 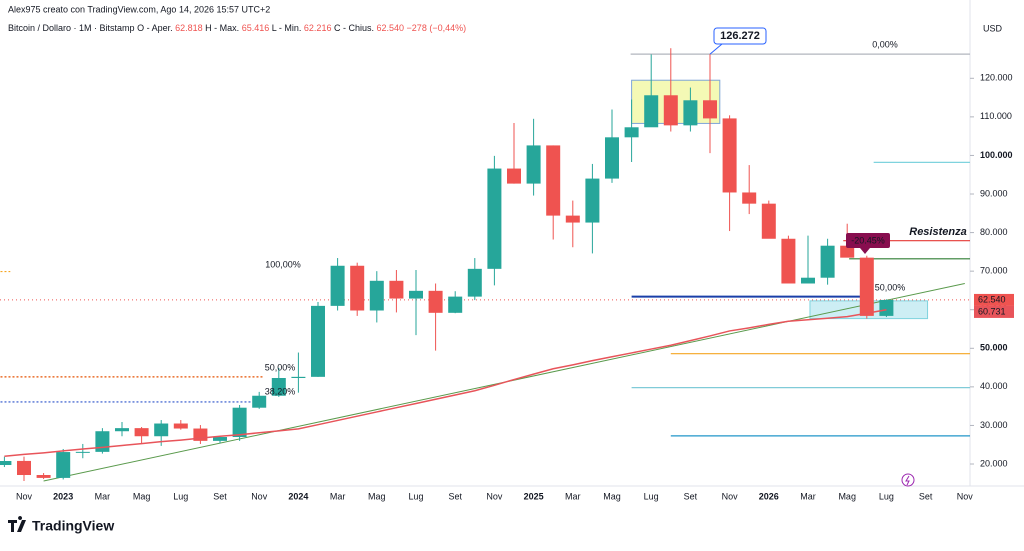 I want to click on event-icon, so click(x=908, y=480).